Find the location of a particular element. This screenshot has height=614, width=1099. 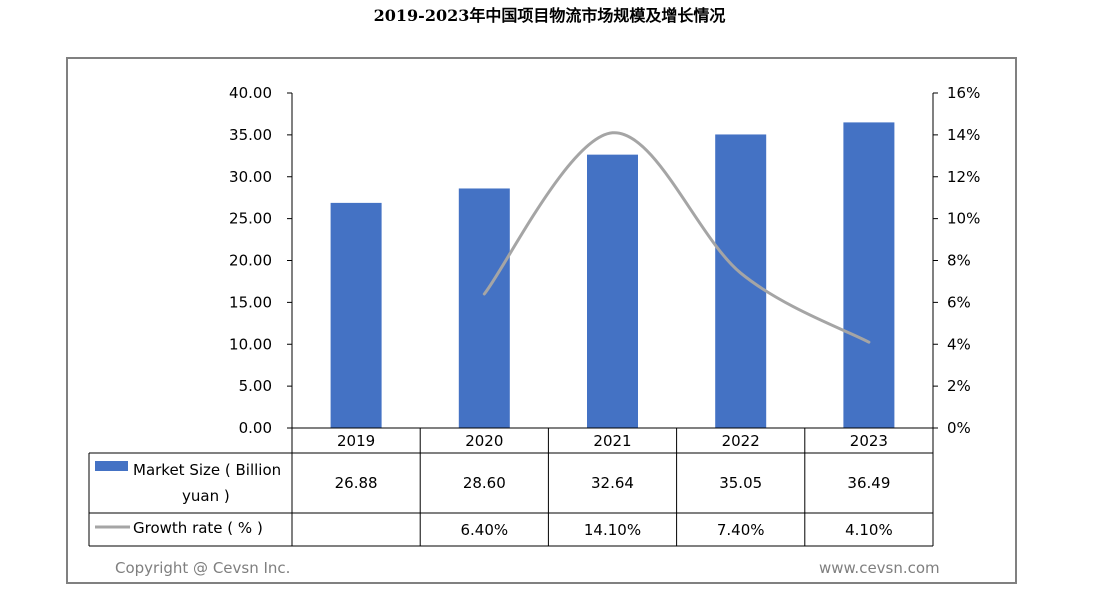

y-tick-label: 15.00 is located at coordinates (250, 302).